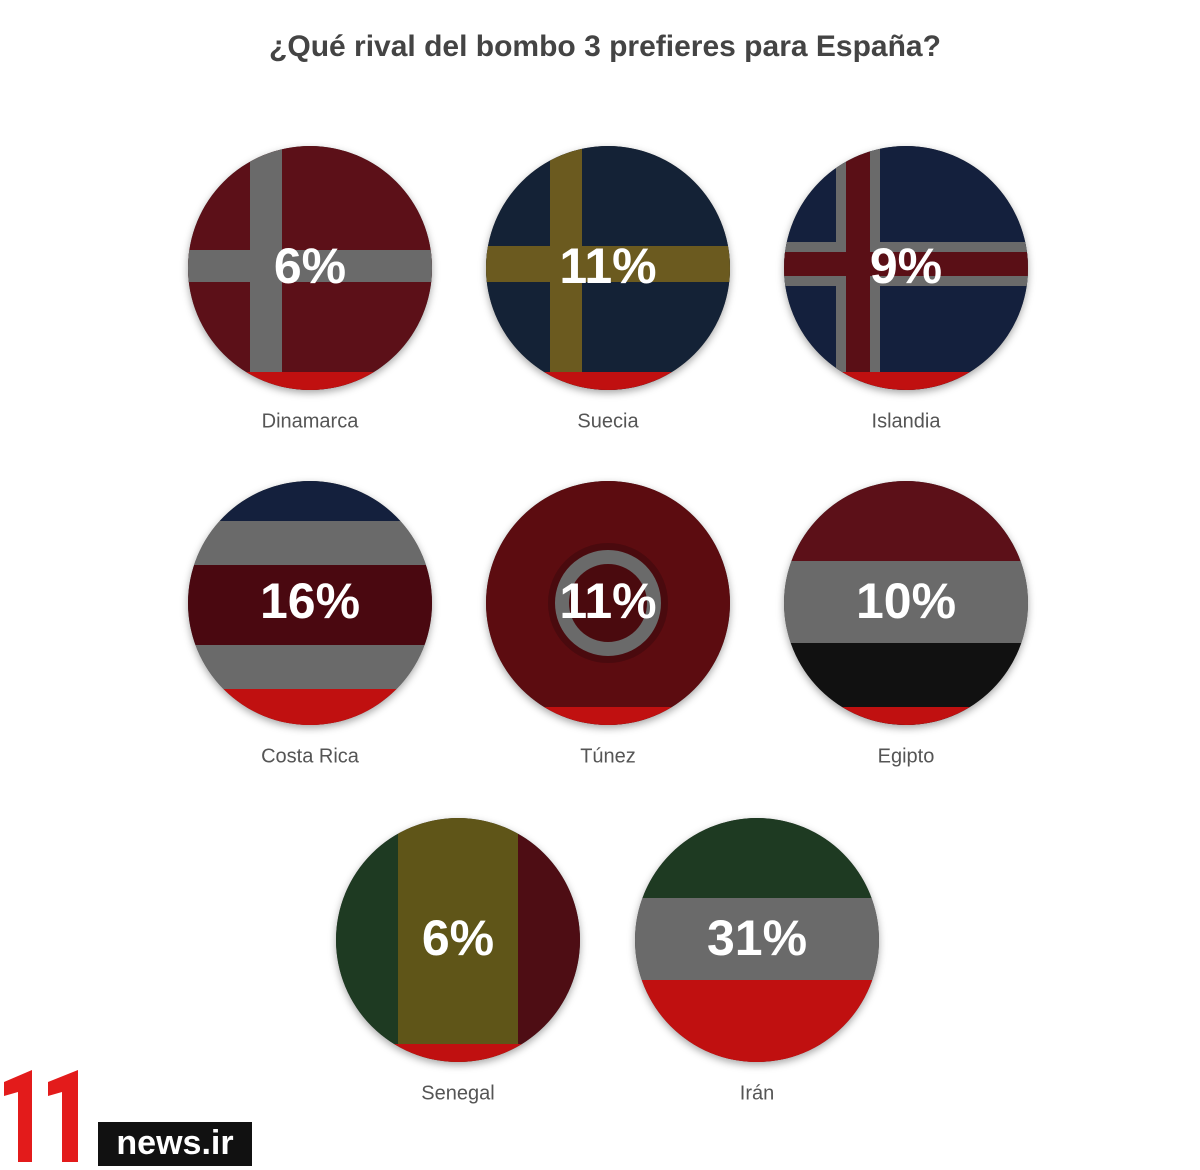 This screenshot has width=1200, height=1170. Describe the element at coordinates (457, 1093) in the screenshot. I see `option-label: Senegal` at that location.